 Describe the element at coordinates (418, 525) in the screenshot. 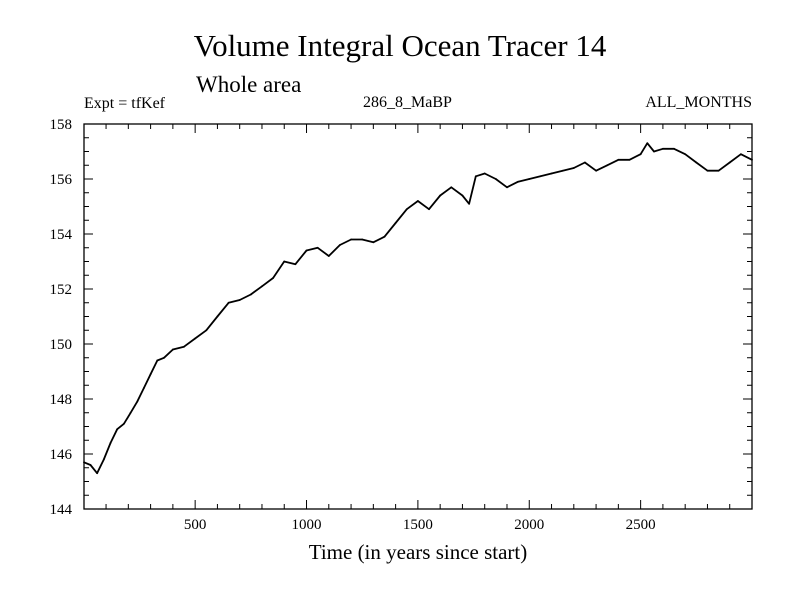

I see `x-tick-label: 1500` at that location.